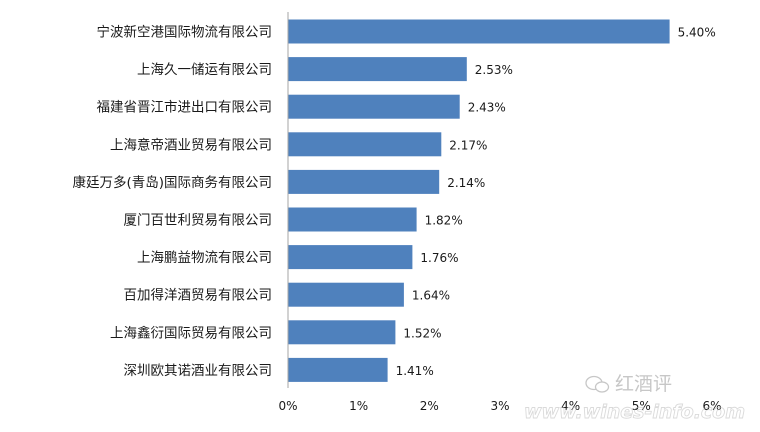  What do you see at coordinates (198, 371) in the screenshot?
I see `category-label: 深圳欧其诺酒业有限公司` at bounding box center [198, 371].